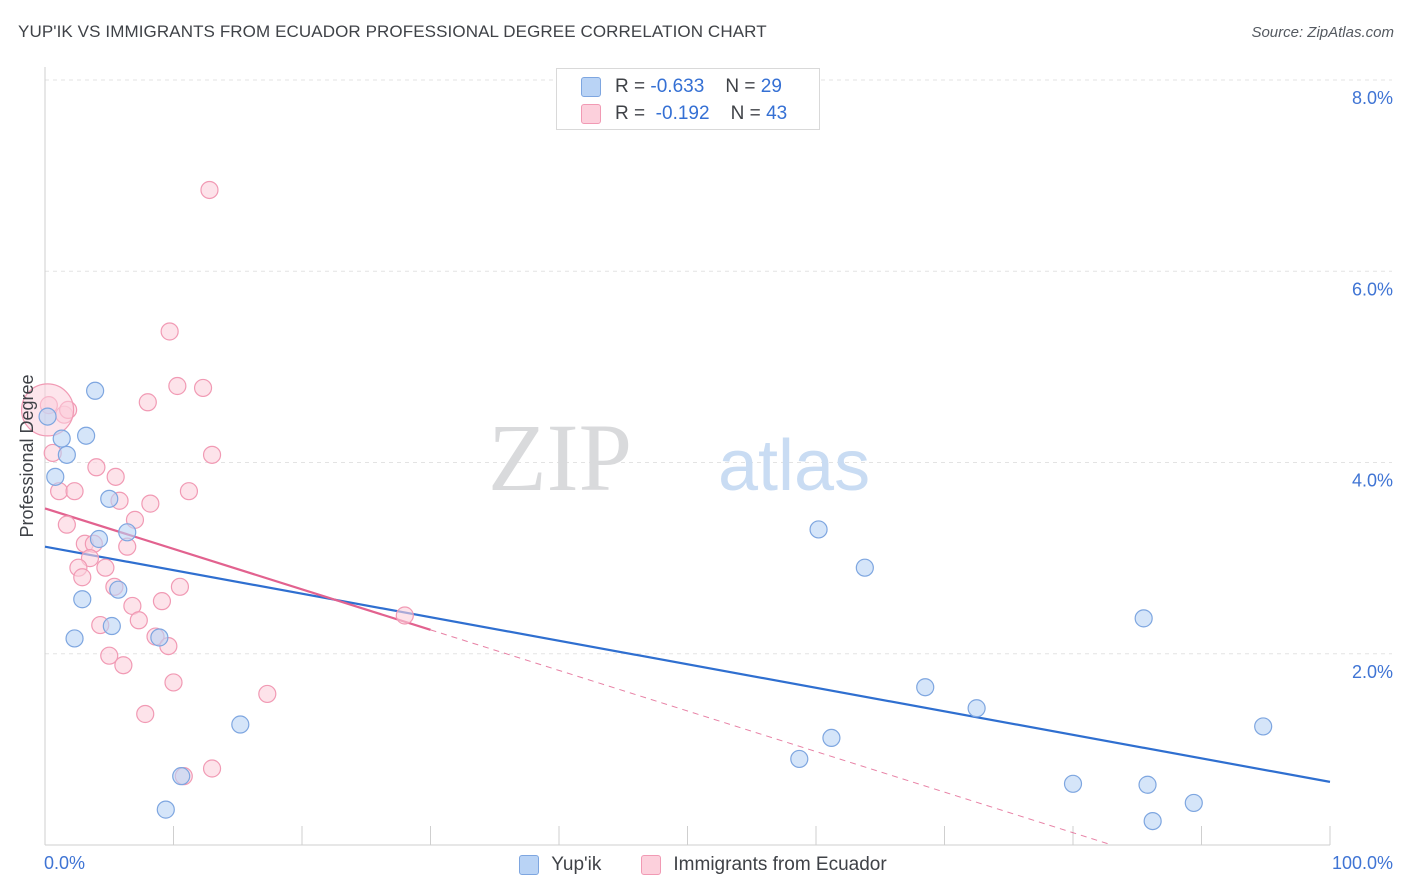  I want to click on n-value: 43, so click(777, 113).